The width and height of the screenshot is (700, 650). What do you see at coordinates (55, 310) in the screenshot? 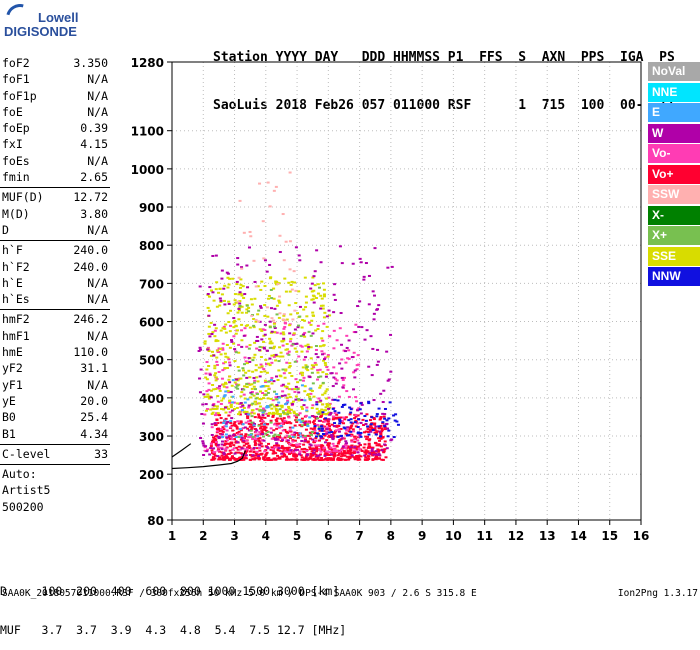
I see `param-separator` at bounding box center [55, 310].